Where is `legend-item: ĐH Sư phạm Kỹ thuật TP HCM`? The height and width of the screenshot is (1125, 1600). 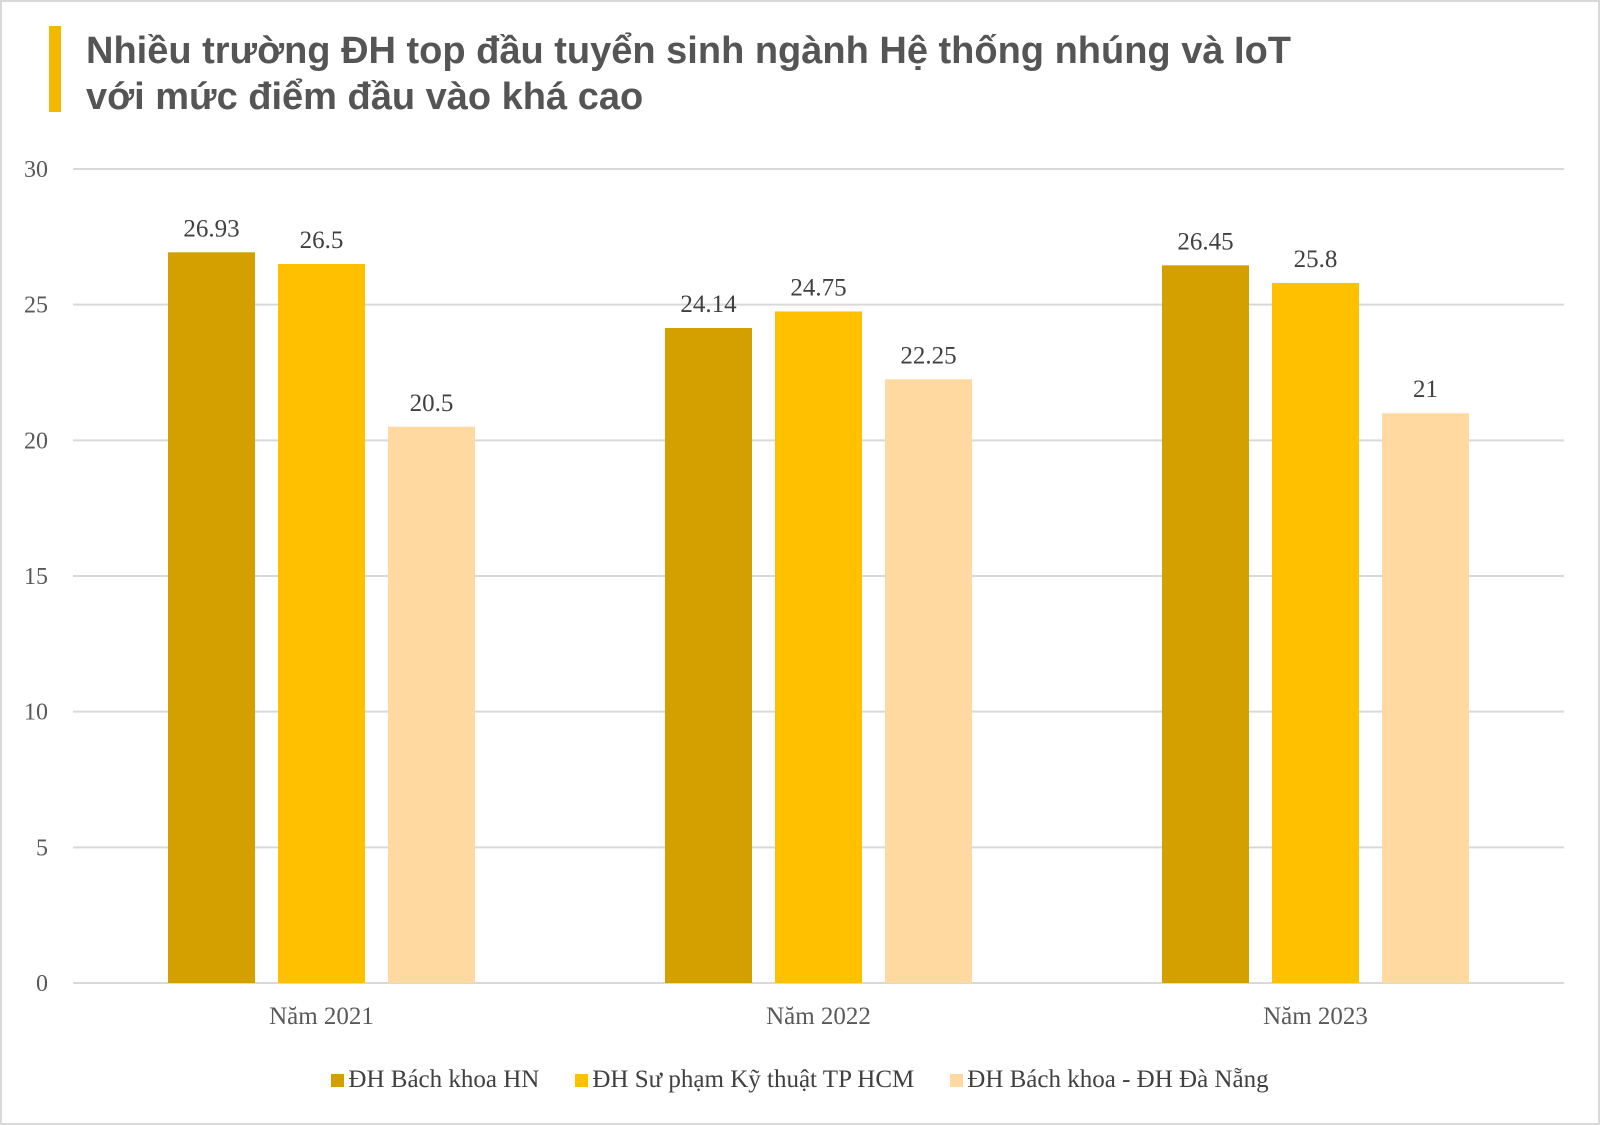 legend-item: ĐH Sư phạm Kỹ thuật TP HCM is located at coordinates (744, 1080).